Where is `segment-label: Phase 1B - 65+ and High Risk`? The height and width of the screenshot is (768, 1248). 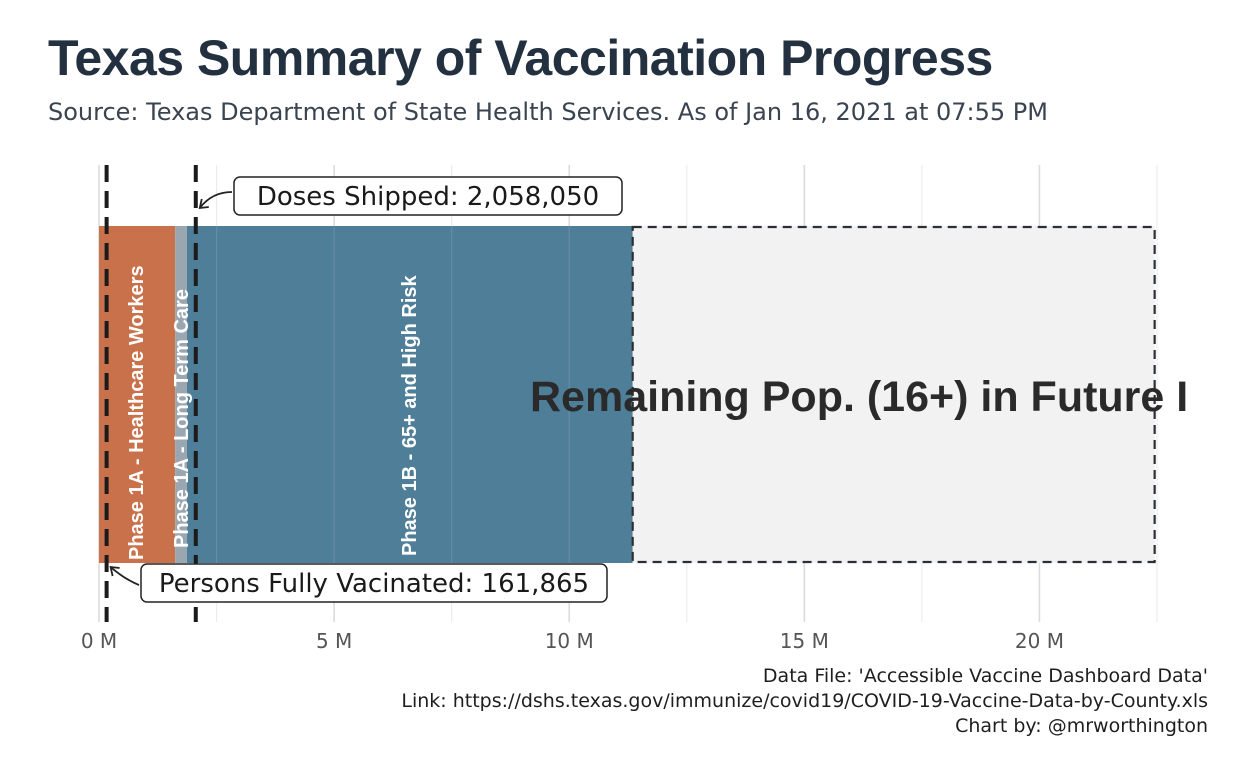 segment-label: Phase 1B - 65+ and High Risk is located at coordinates (410, 415).